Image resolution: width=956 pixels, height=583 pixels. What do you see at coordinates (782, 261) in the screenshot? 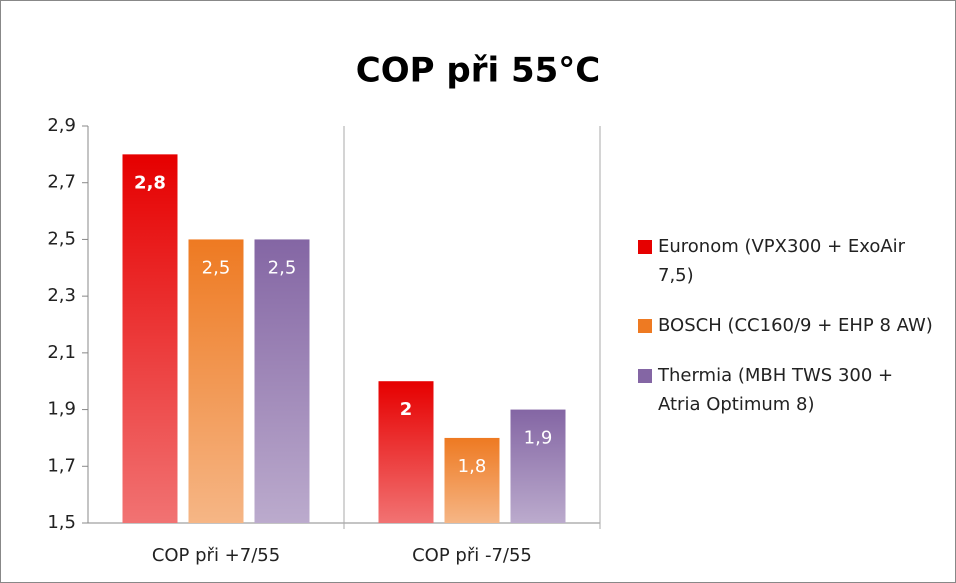
I see `legend-label: Euronom (VPX300 + ExoAir 7,5)` at bounding box center [782, 261].